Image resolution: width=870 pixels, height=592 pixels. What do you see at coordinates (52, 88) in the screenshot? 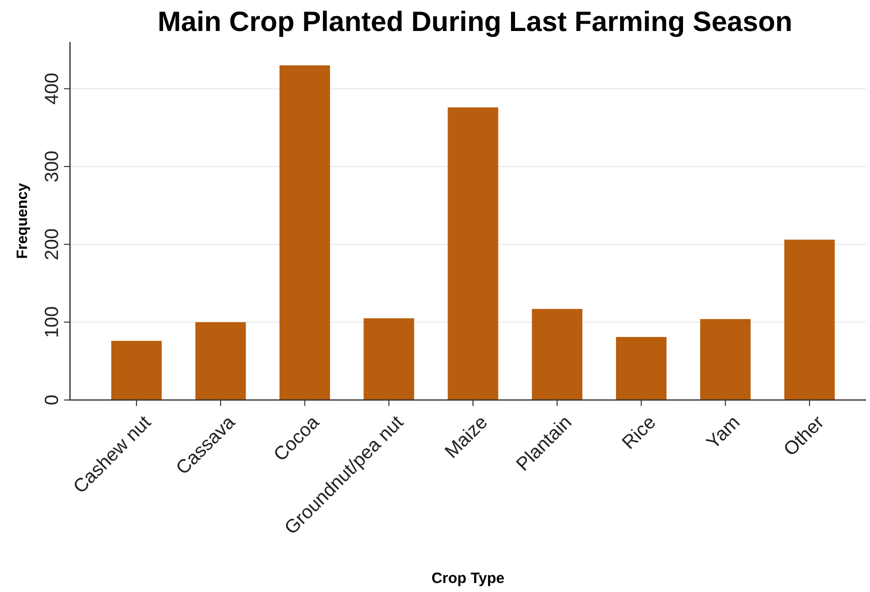
I see `y-tick-label: 400` at bounding box center [52, 88].